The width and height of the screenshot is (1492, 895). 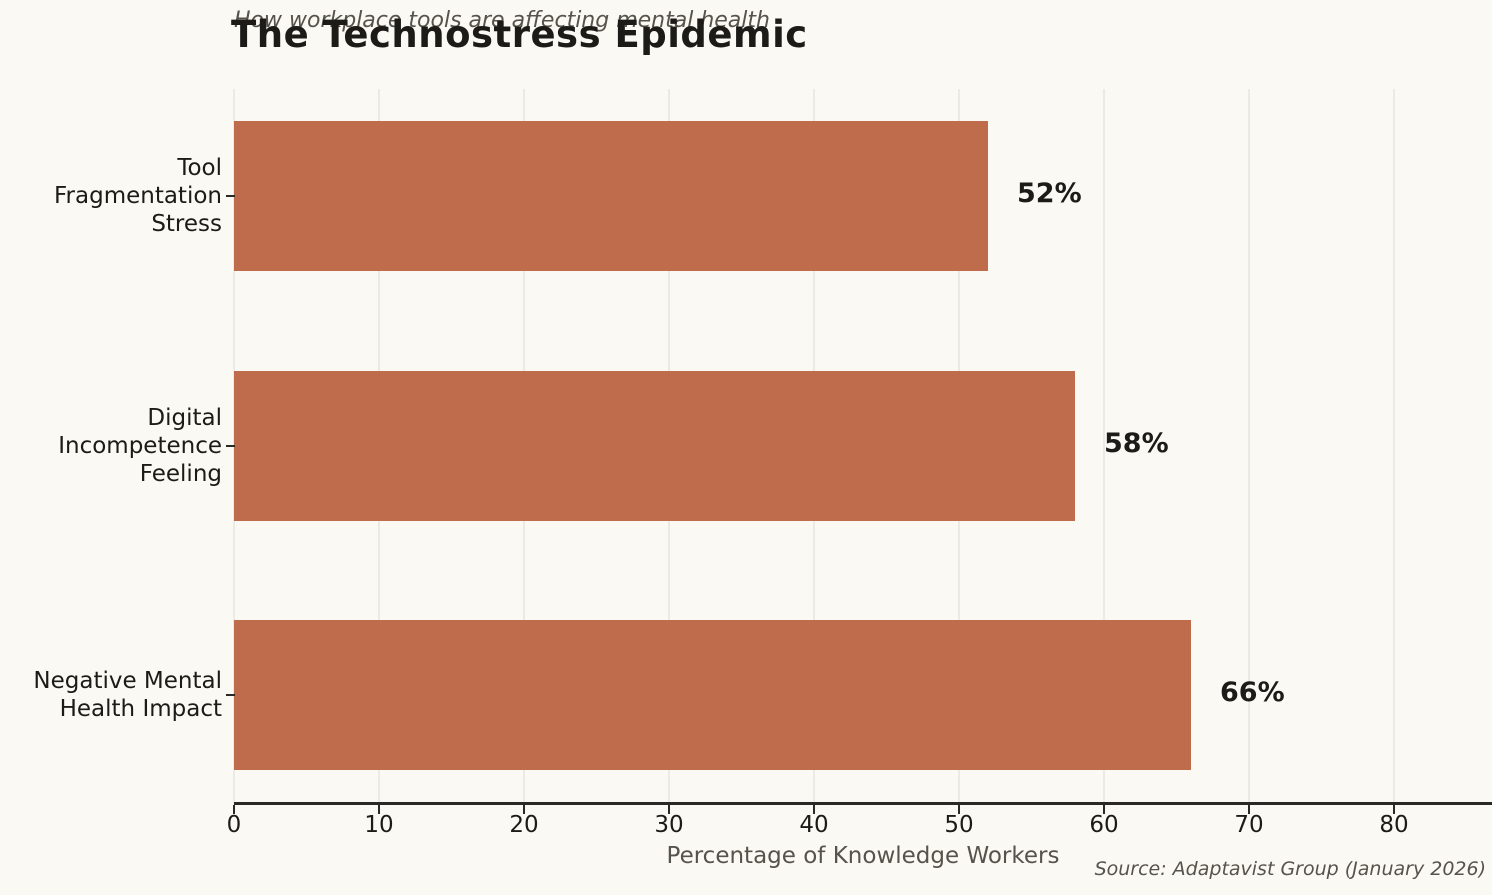 What do you see at coordinates (1249, 825) in the screenshot?
I see `x-tick-label: 70` at bounding box center [1249, 825].